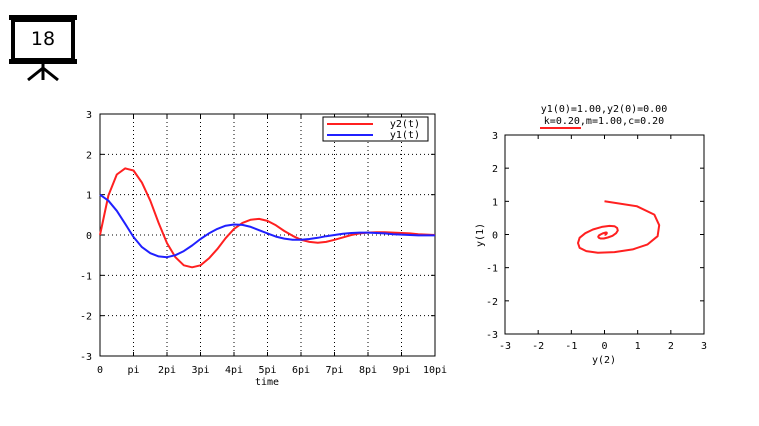  I want to click on series-line-y1(t), so click(267, 226).